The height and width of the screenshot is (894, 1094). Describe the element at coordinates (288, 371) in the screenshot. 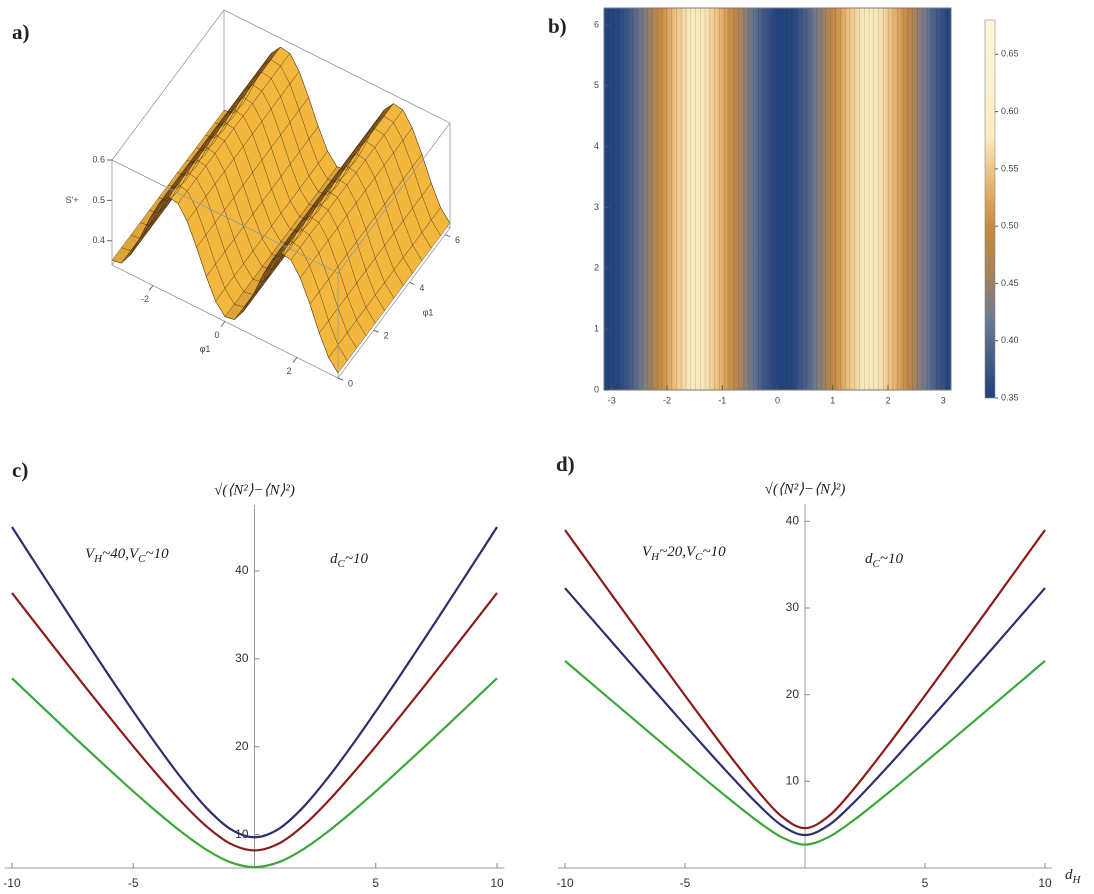

I see `x-tick-label: 2` at that location.